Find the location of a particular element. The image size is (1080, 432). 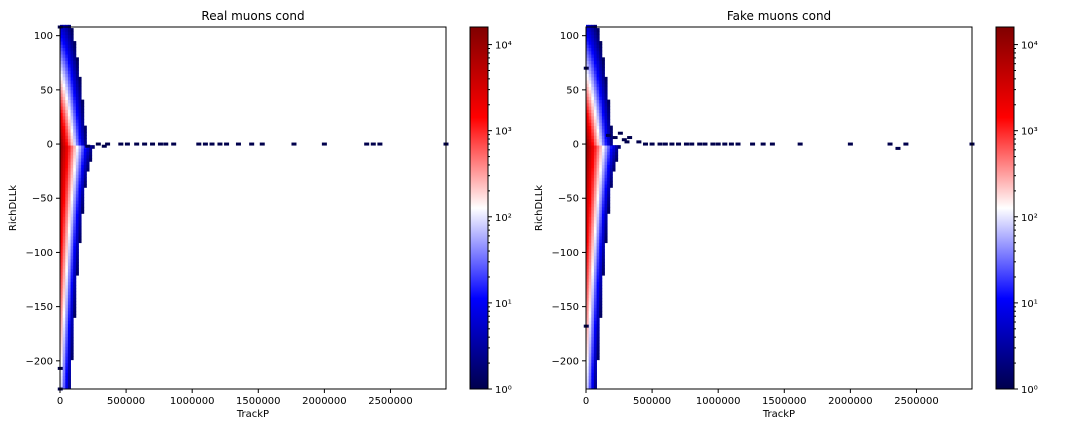

y-tick-label: 50 is located at coordinates (572, 90).